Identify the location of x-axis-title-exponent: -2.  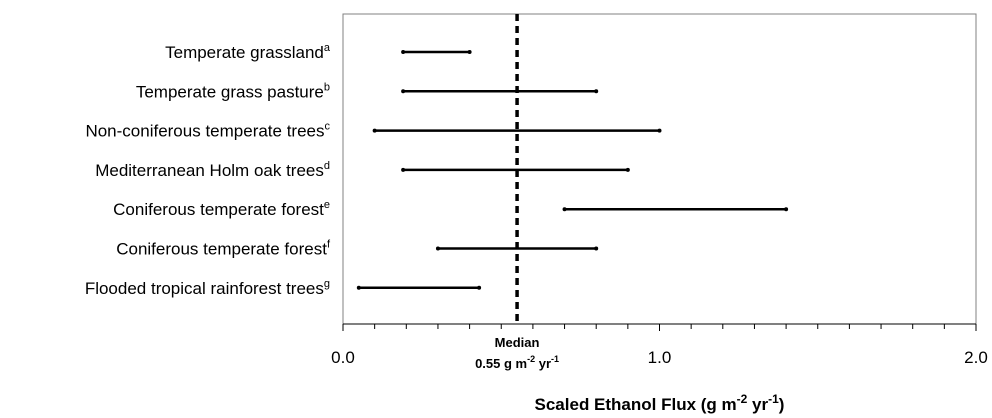
(742, 399).